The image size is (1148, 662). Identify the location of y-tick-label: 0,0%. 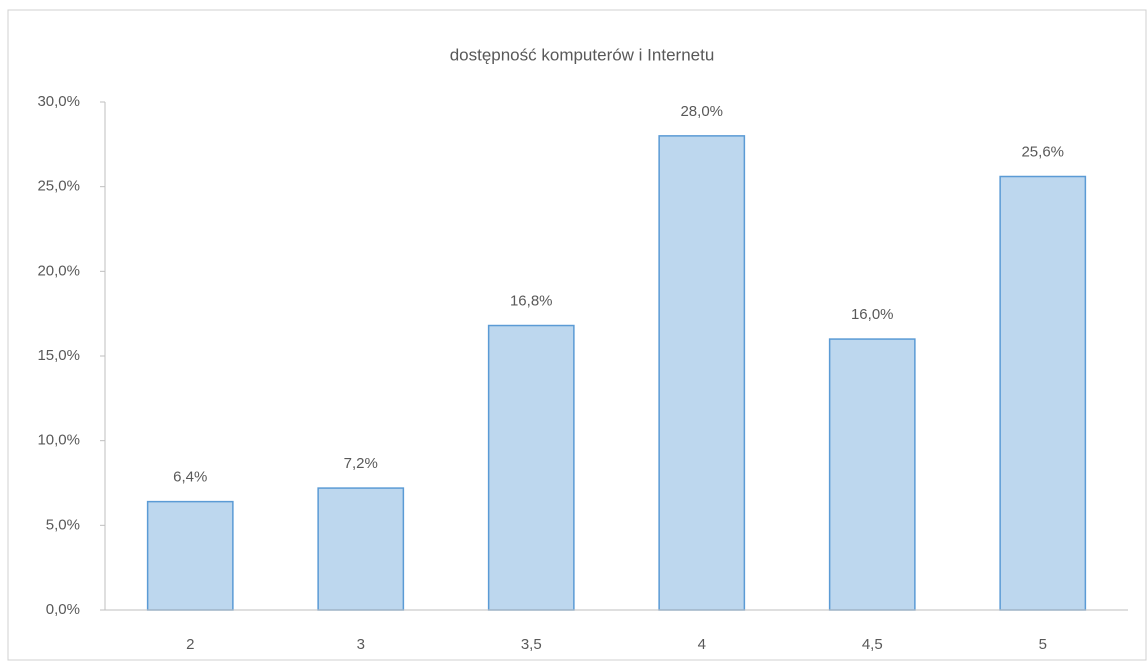
(63, 609).